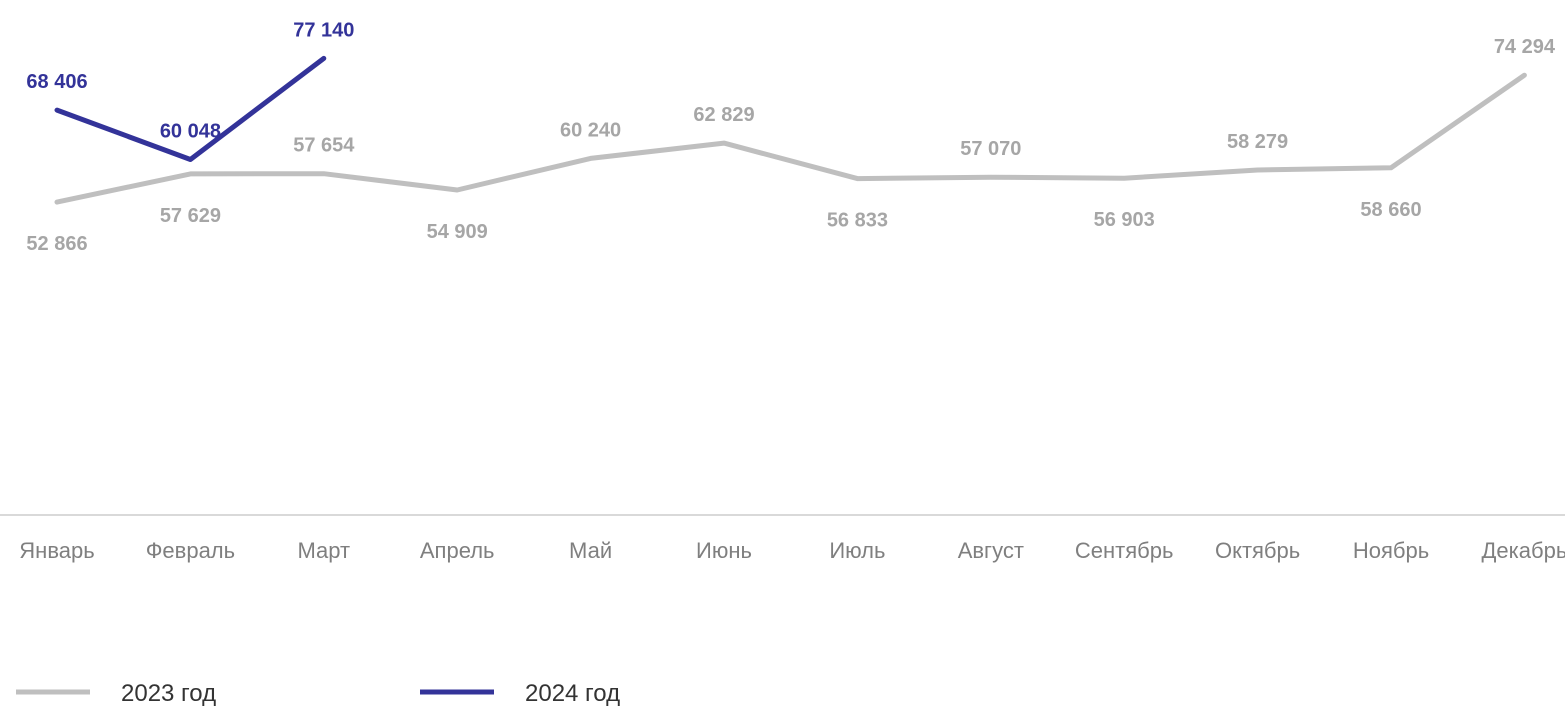 The width and height of the screenshot is (1565, 708). What do you see at coordinates (190, 132) in the screenshot?
I see `data-label: 60 048` at bounding box center [190, 132].